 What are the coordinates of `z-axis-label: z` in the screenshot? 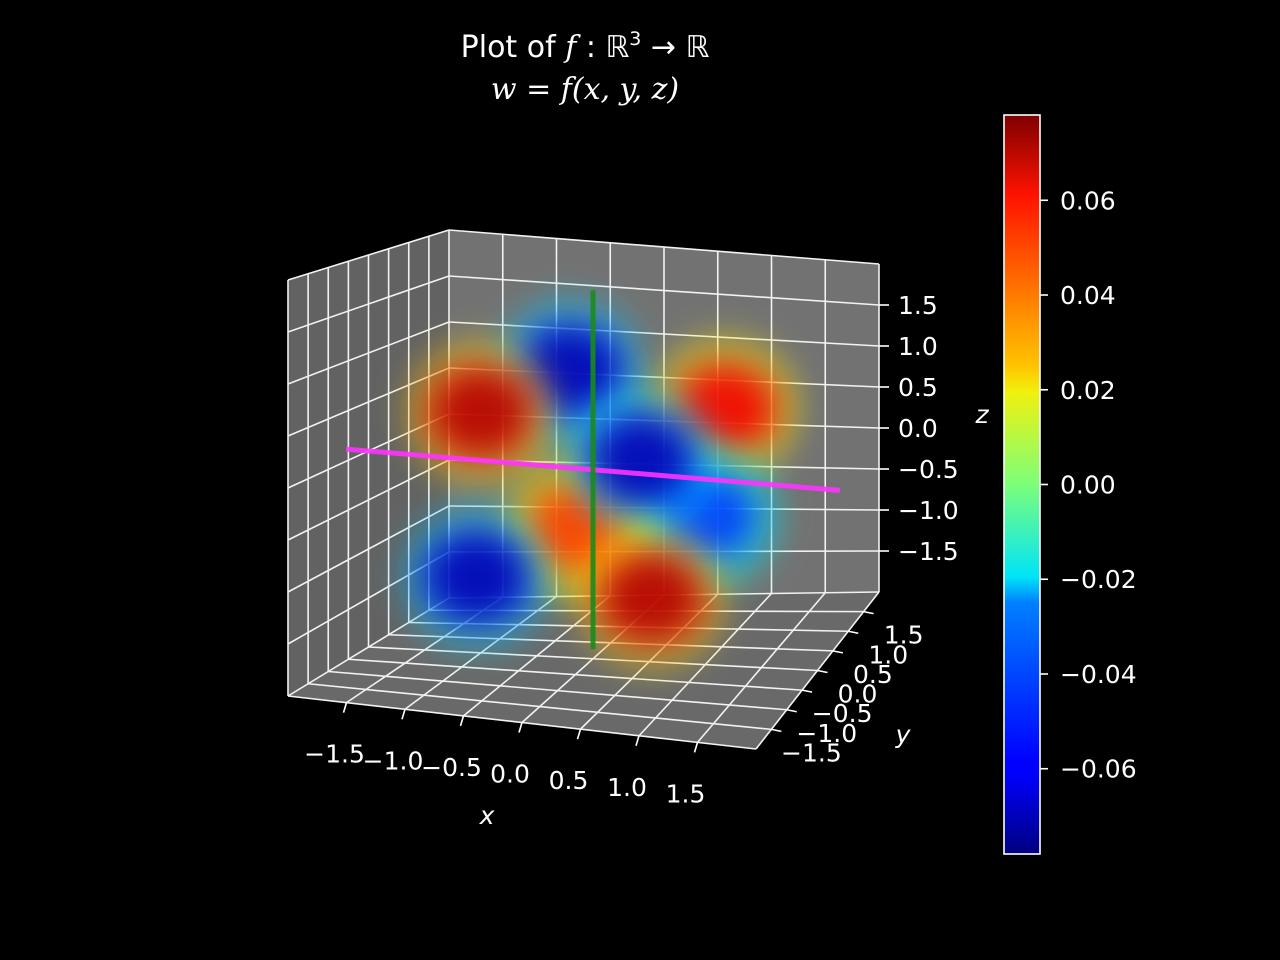 It's located at (981, 414).